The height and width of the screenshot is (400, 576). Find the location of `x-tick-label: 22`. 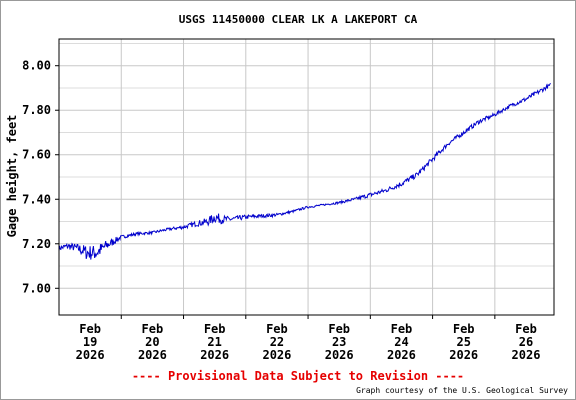

x-tick-label: 22 is located at coordinates (277, 342).